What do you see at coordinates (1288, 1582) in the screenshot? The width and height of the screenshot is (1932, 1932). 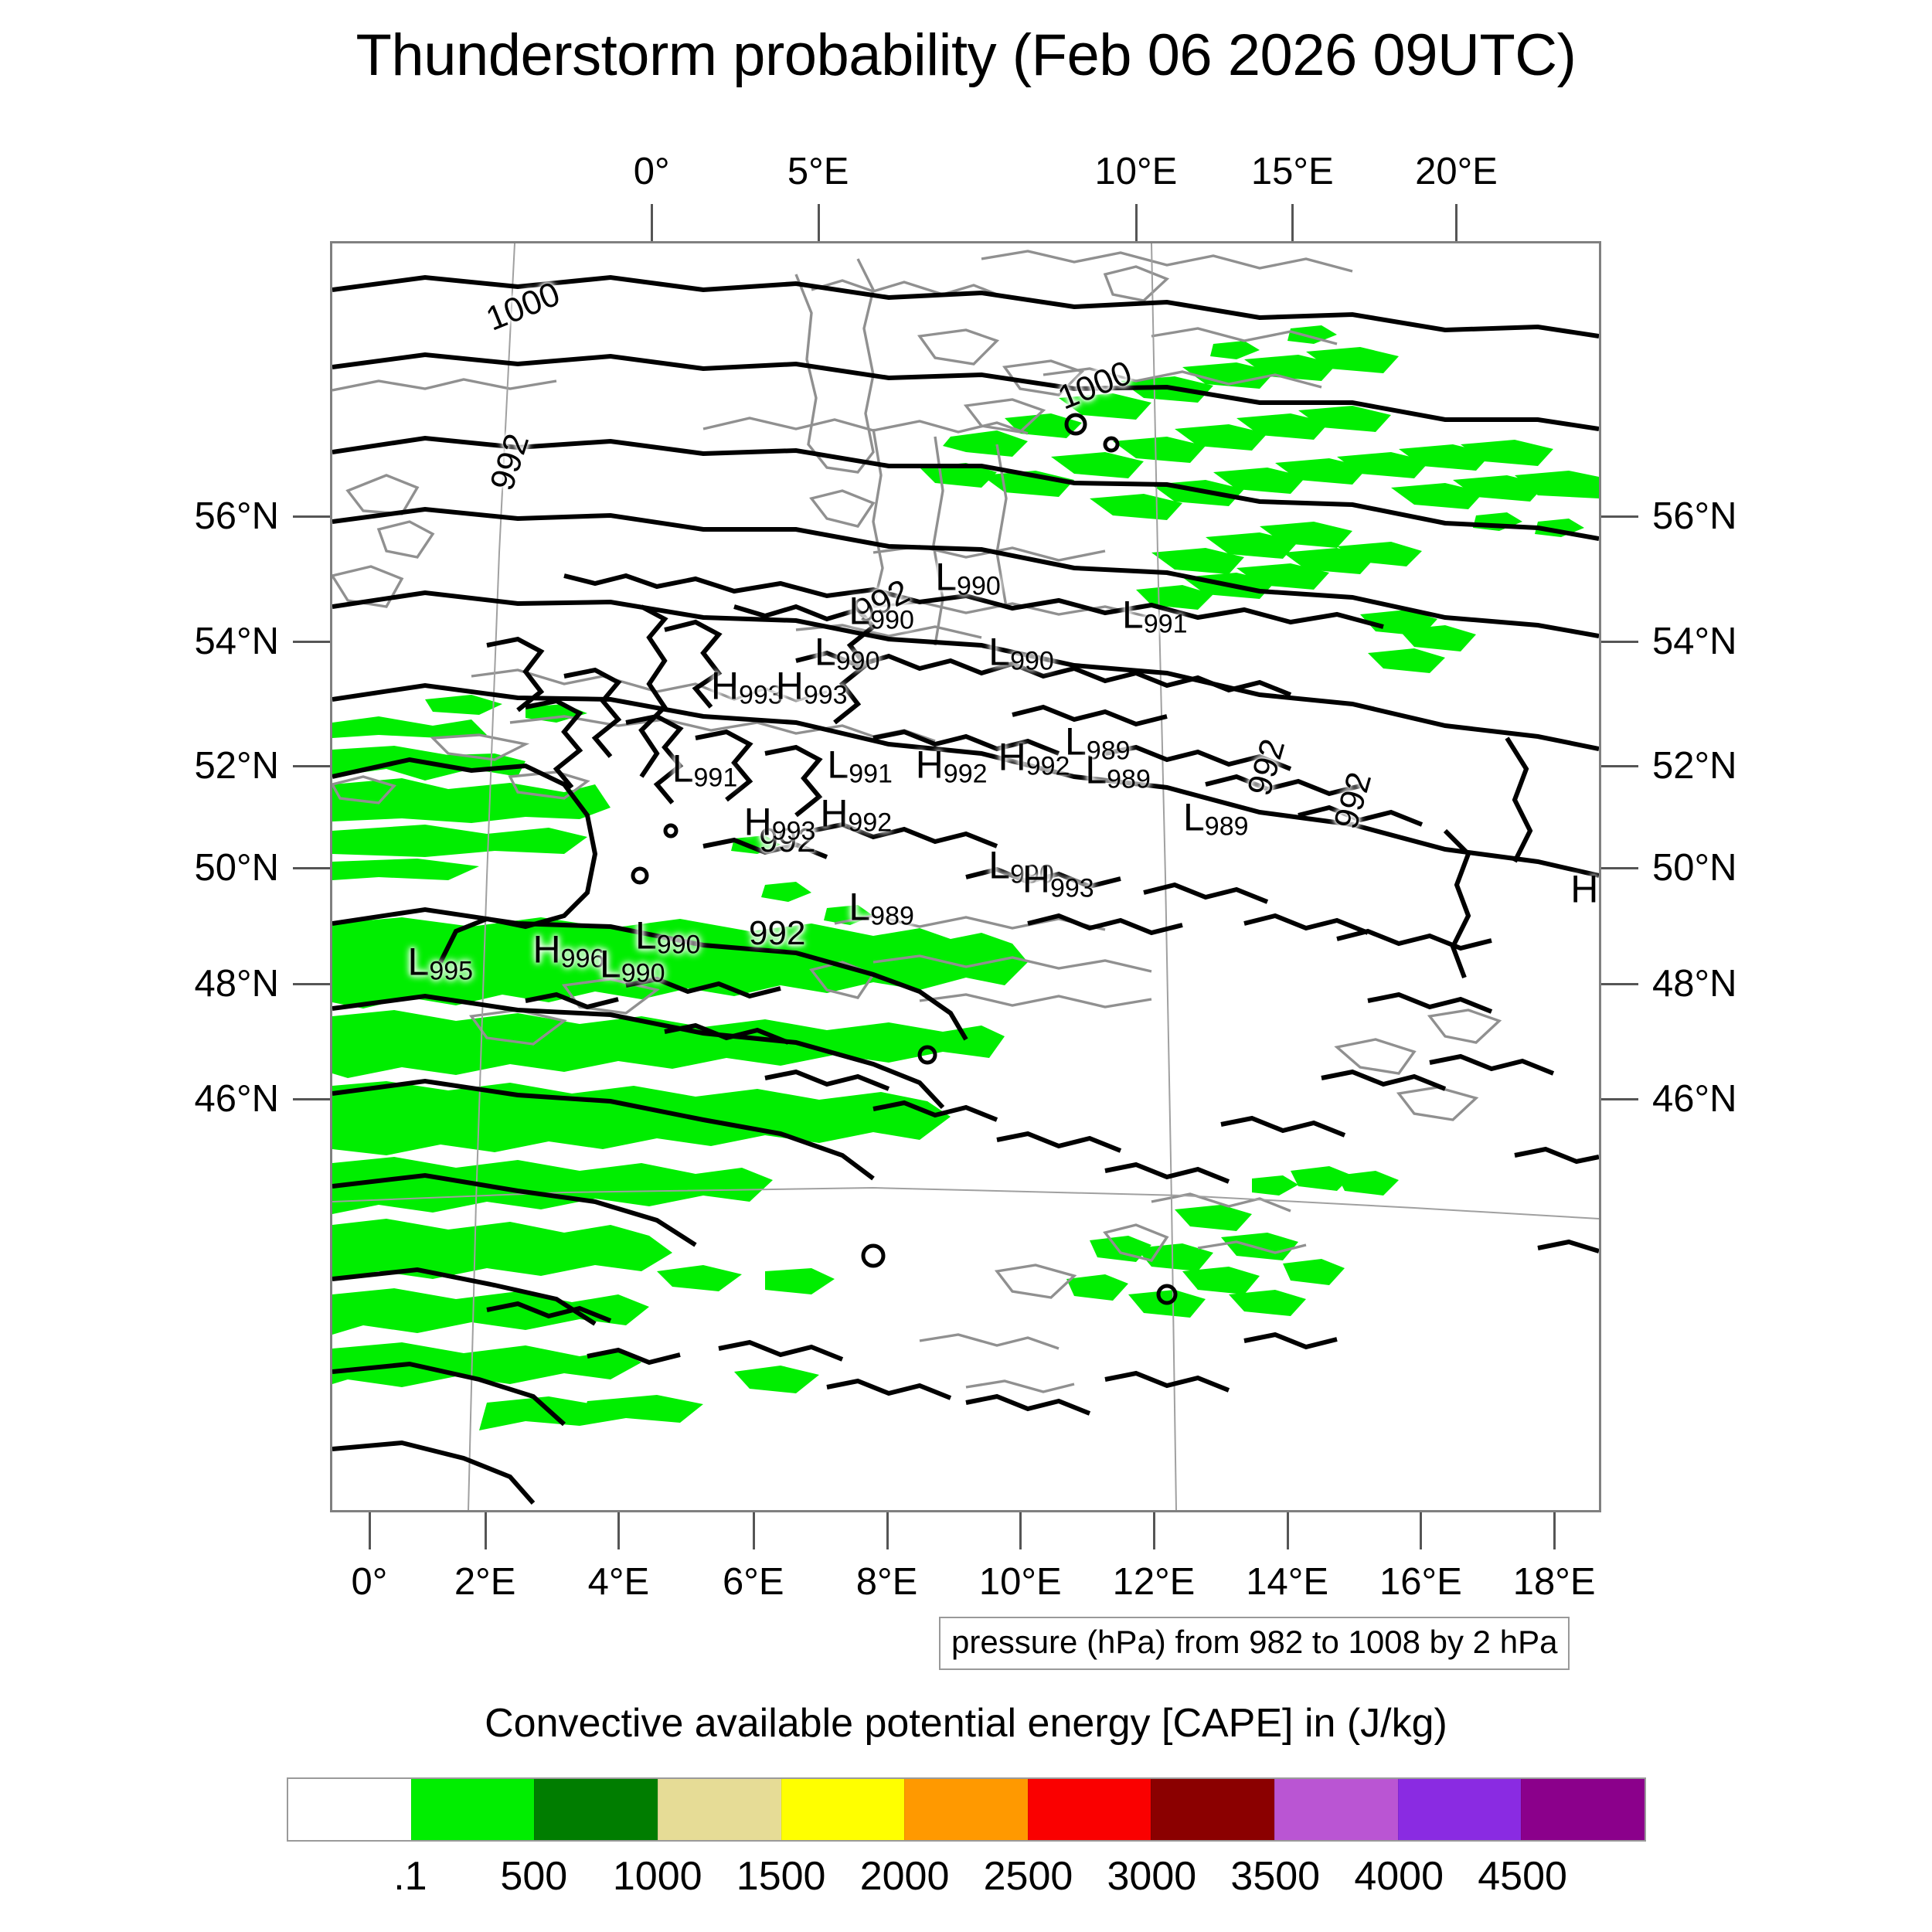 I see `axis-label-bottom: 14°E` at bounding box center [1288, 1582].